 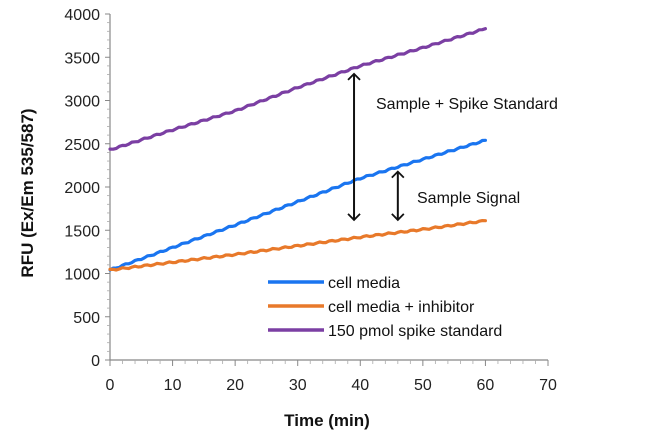 I want to click on y-tick-label: 0, so click(x=95, y=361).